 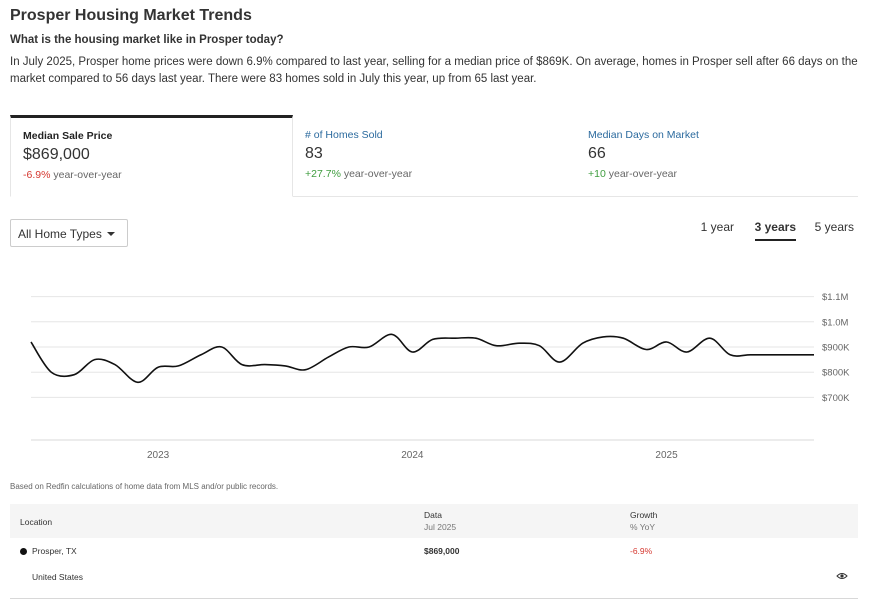 I want to click on tab-1-year: 1 year, so click(x=717, y=227).